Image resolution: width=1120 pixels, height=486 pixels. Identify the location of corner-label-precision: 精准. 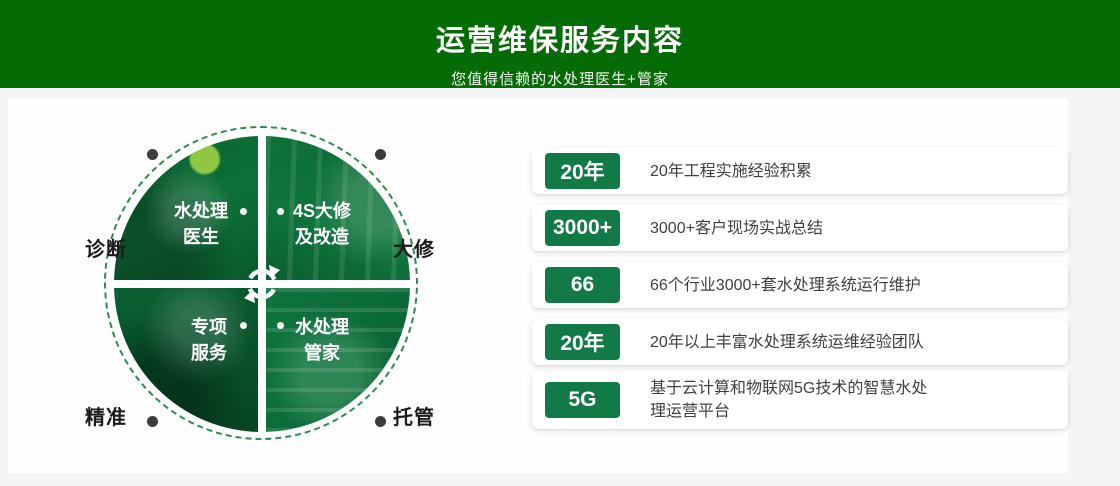
(106, 418).